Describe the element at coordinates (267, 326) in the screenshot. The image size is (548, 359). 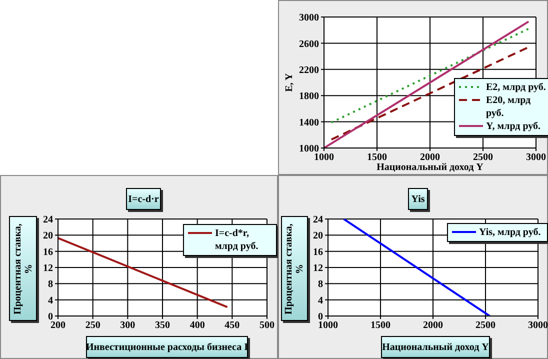
I see `x-tick-label: 500` at that location.